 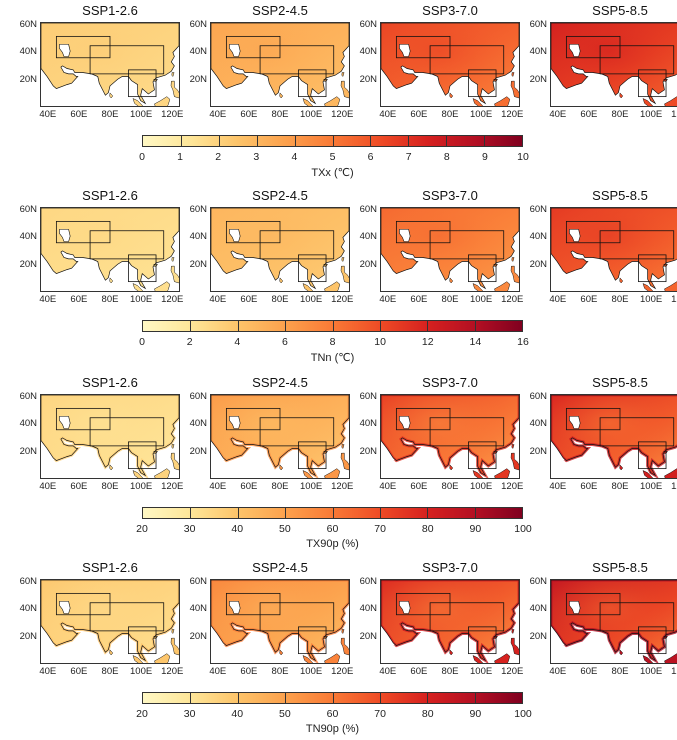 What do you see at coordinates (218, 486) in the screenshot?
I see `x-tick-label: 40E` at bounding box center [218, 486].